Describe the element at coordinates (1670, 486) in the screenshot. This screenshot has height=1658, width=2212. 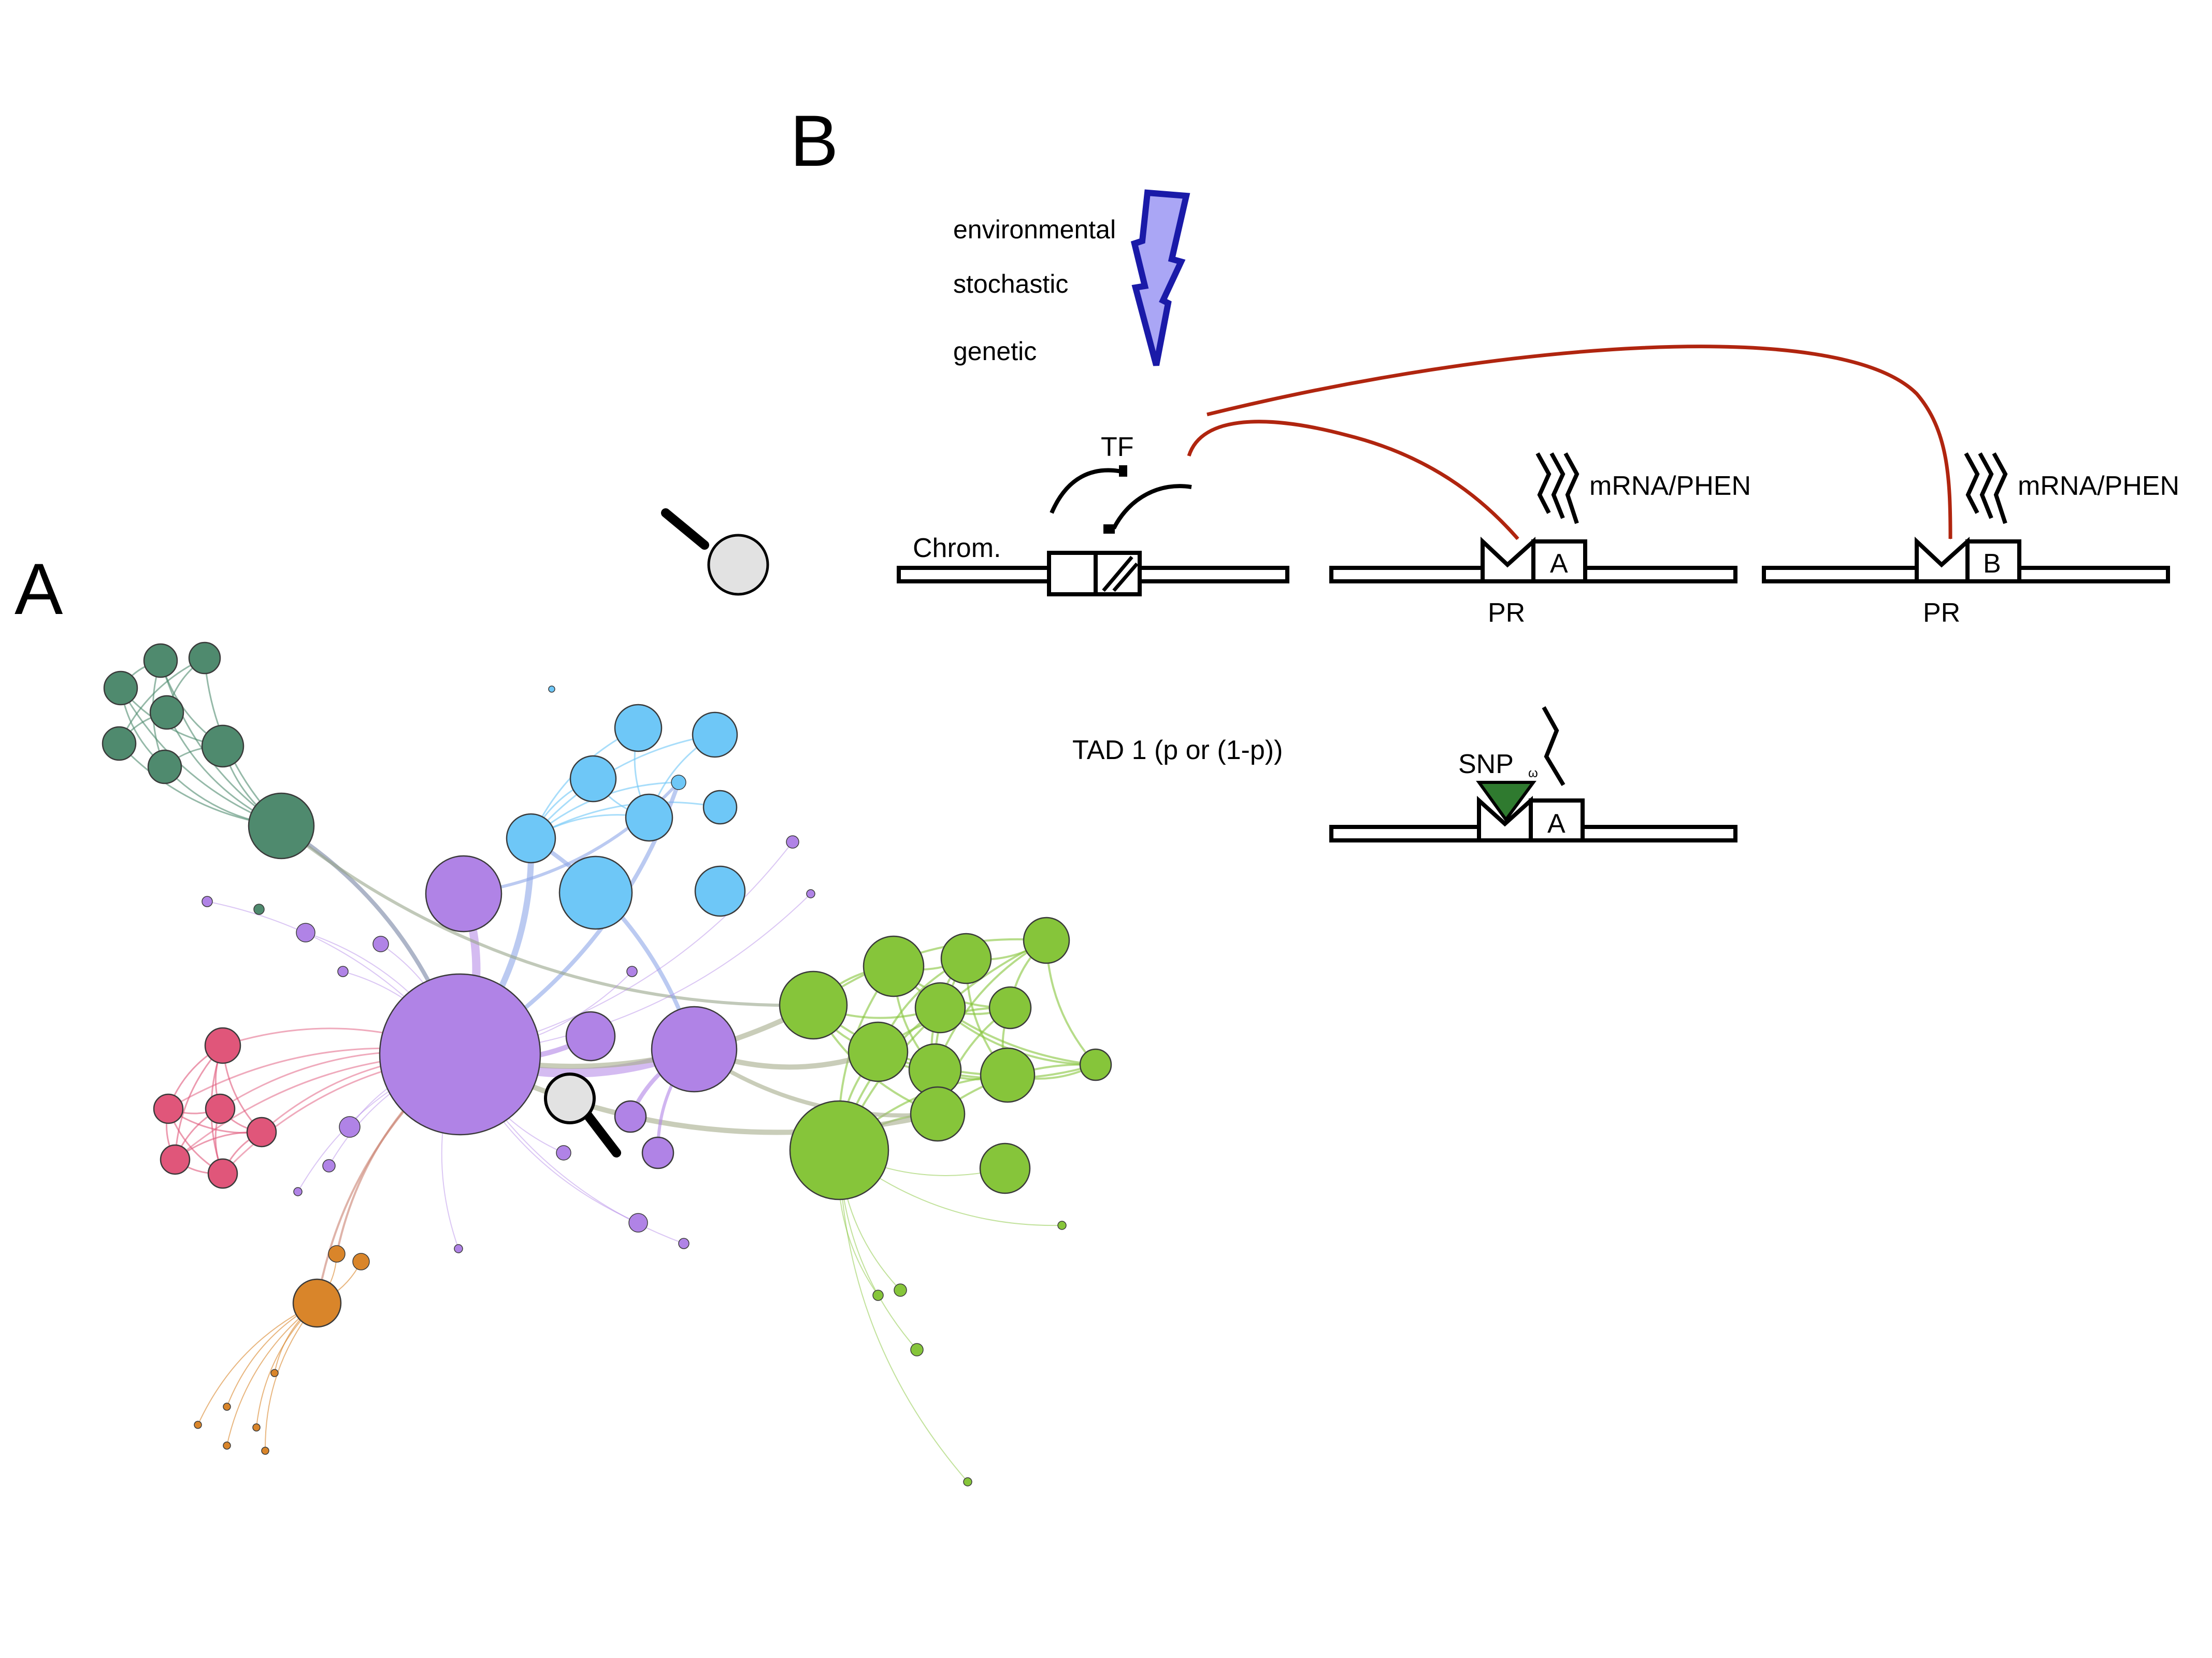
I see `mrna-label-a: mRNA/PHEN` at that location.